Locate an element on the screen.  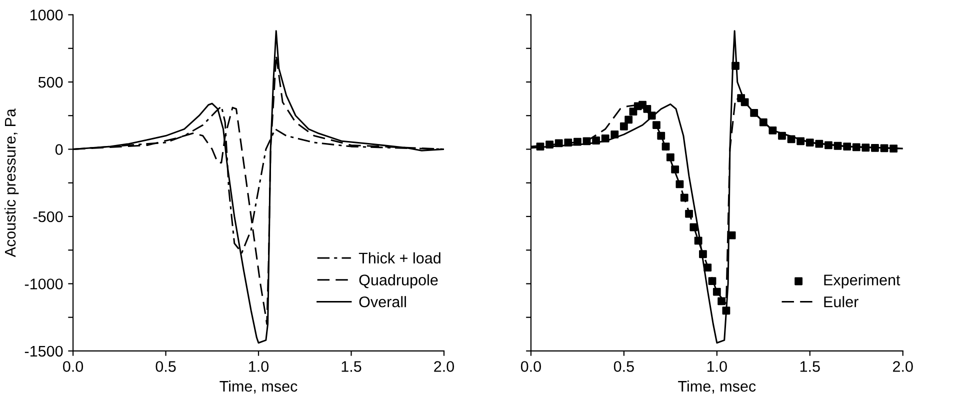
legend-label: Thick + load is located at coordinates (399, 258).